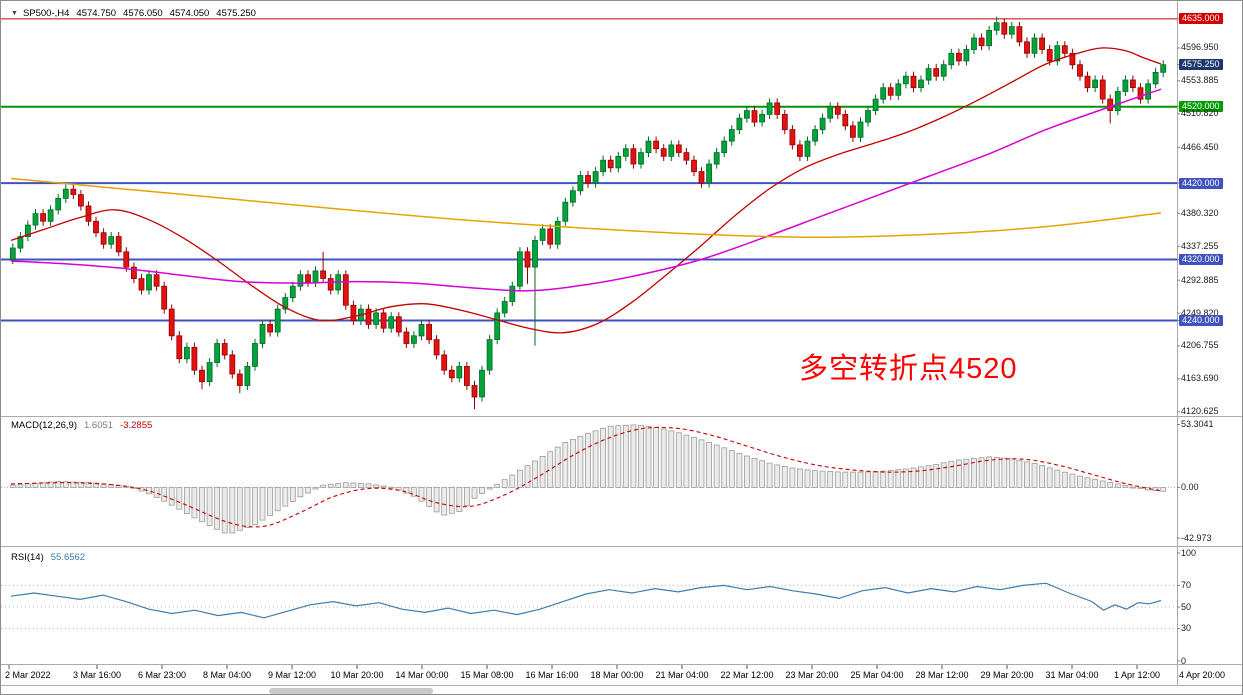 This screenshot has width=1243, height=695. What do you see at coordinates (422, 675) in the screenshot?
I see `time-axis-label: 14 Mar 00:00` at bounding box center [422, 675].